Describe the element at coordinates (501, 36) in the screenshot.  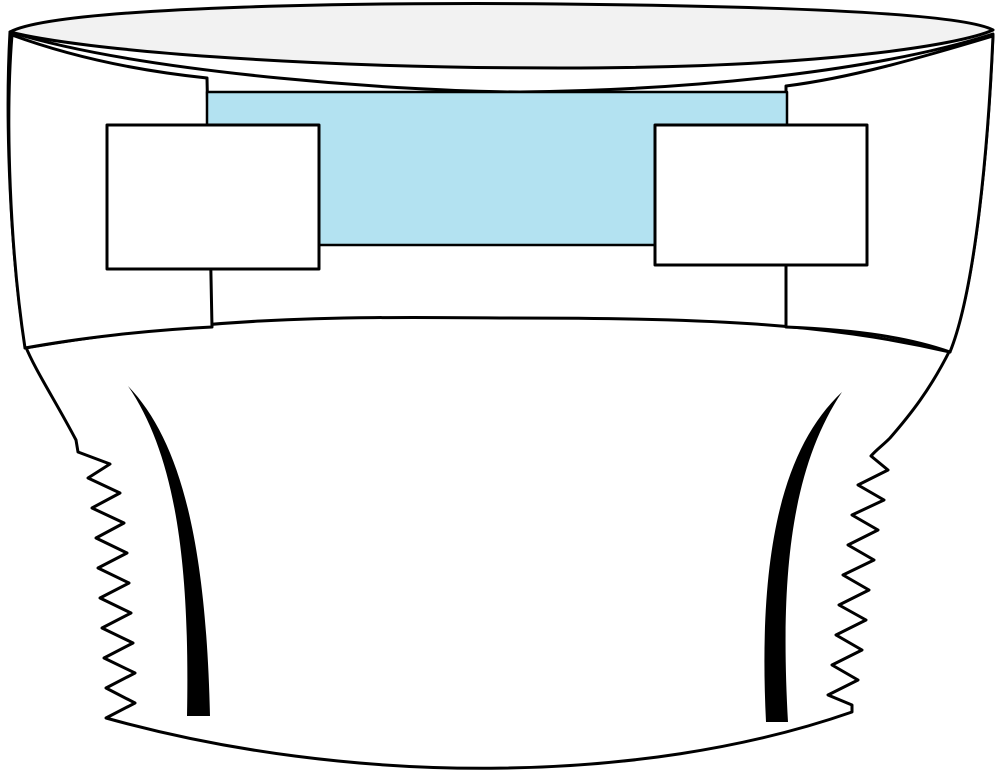
I see `waistband-rim` at that location.